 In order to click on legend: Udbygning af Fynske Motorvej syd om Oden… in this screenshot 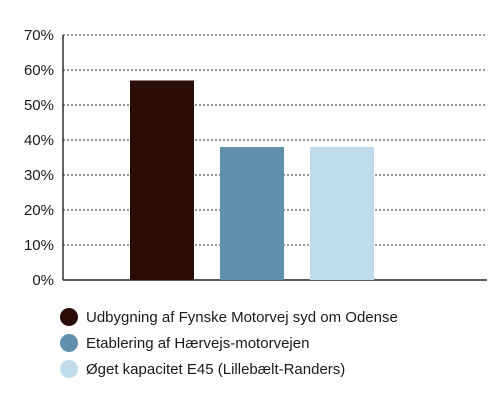, I will do `click(229, 343)`.